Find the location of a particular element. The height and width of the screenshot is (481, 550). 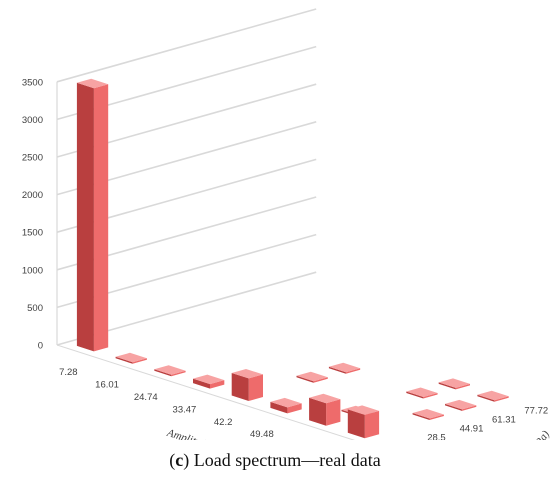

floor-edge-front is located at coordinates (206, 392).